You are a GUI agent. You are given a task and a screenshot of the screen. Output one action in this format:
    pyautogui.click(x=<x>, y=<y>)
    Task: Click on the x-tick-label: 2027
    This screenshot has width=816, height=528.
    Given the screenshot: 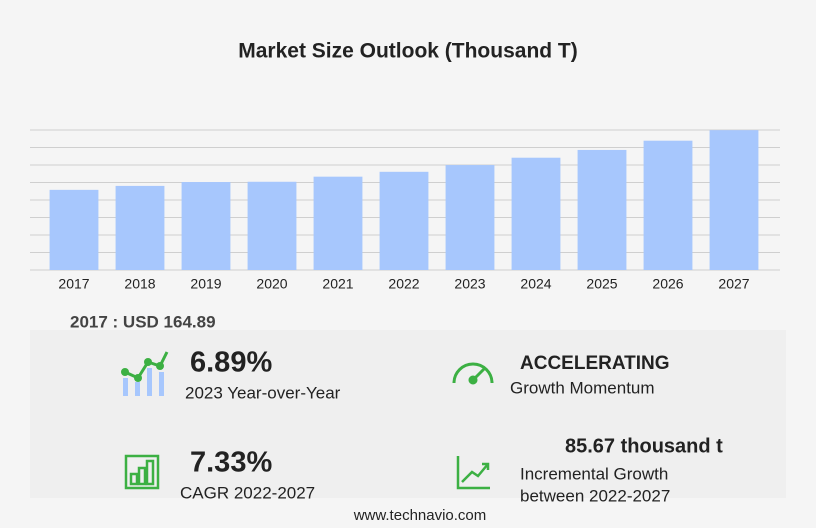 What is the action you would take?
    pyautogui.click(x=733, y=284)
    